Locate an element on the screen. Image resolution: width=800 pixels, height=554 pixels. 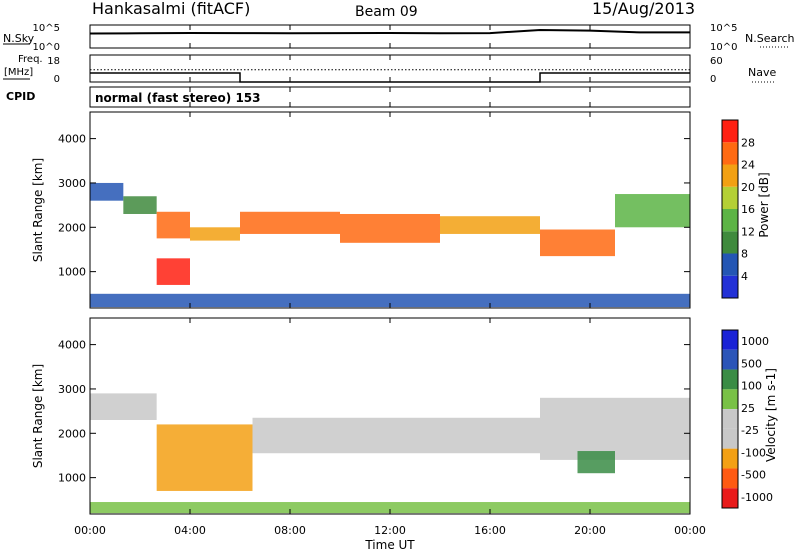
nave-tick-bottom: 0 is located at coordinates (713, 79).